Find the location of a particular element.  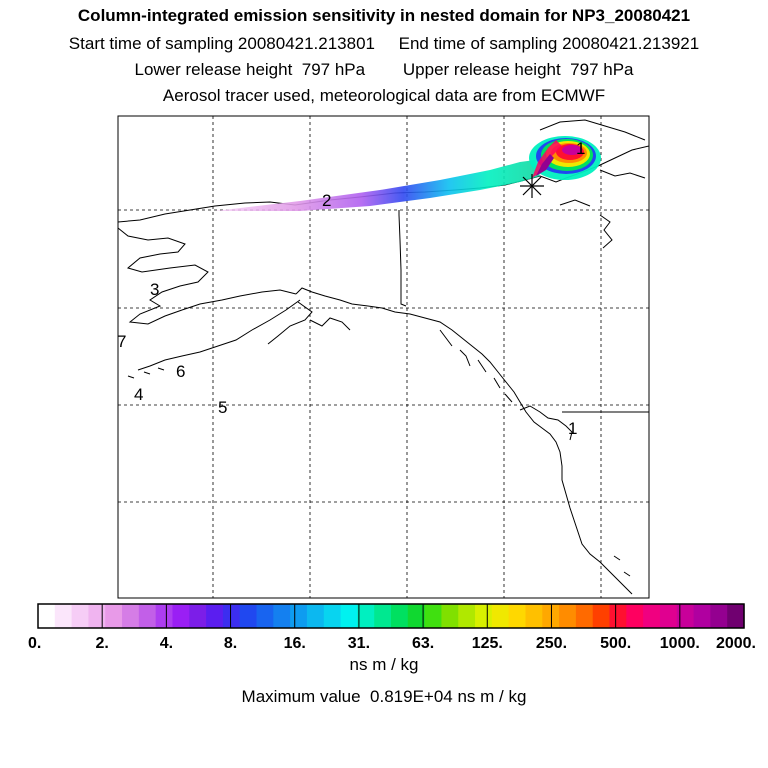

colorbar-tick-label: 16. is located at coordinates (295, 643).